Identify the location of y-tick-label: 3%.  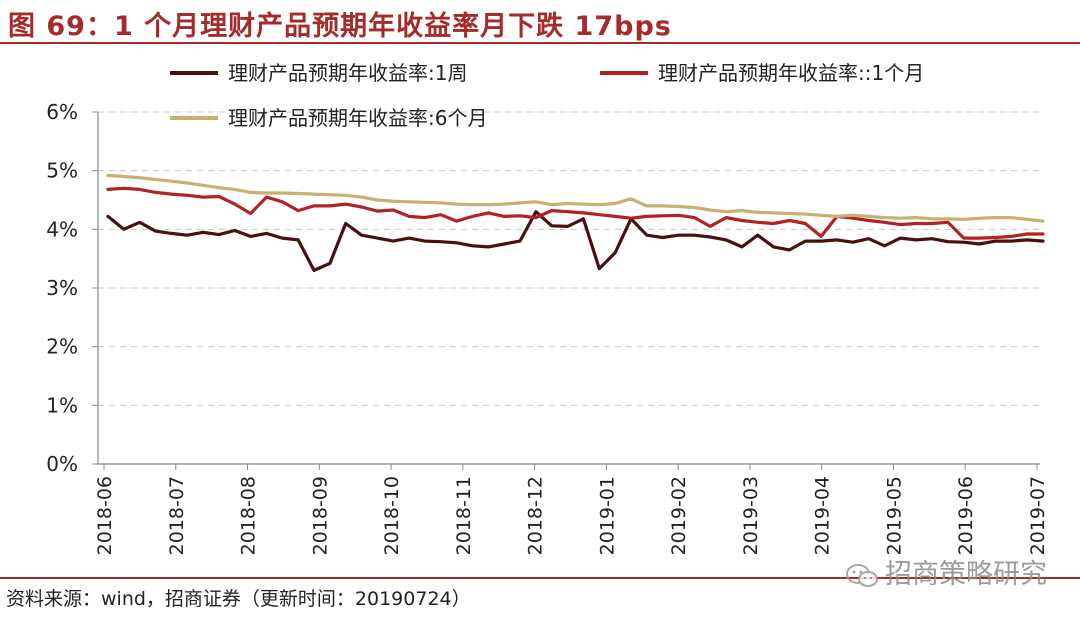
(62, 288).